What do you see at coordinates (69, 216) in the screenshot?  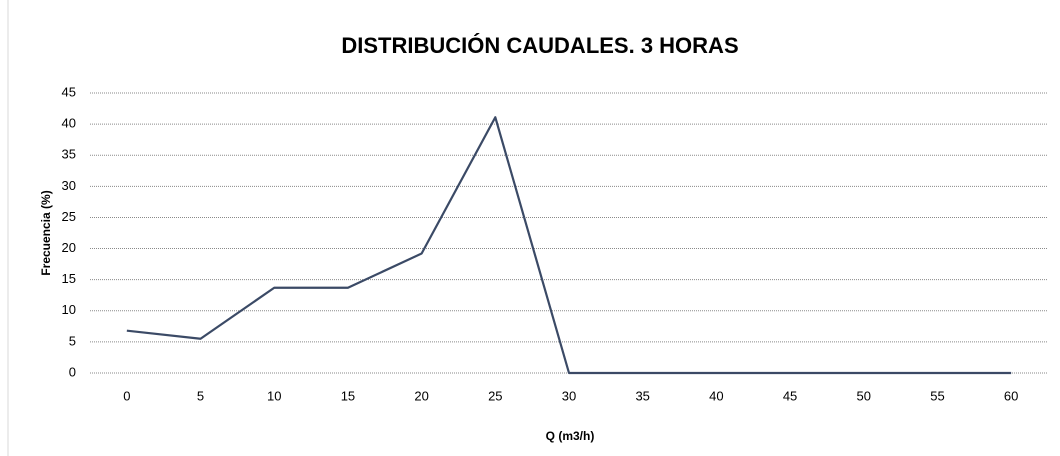 I see `y-tick-label: 25` at bounding box center [69, 216].